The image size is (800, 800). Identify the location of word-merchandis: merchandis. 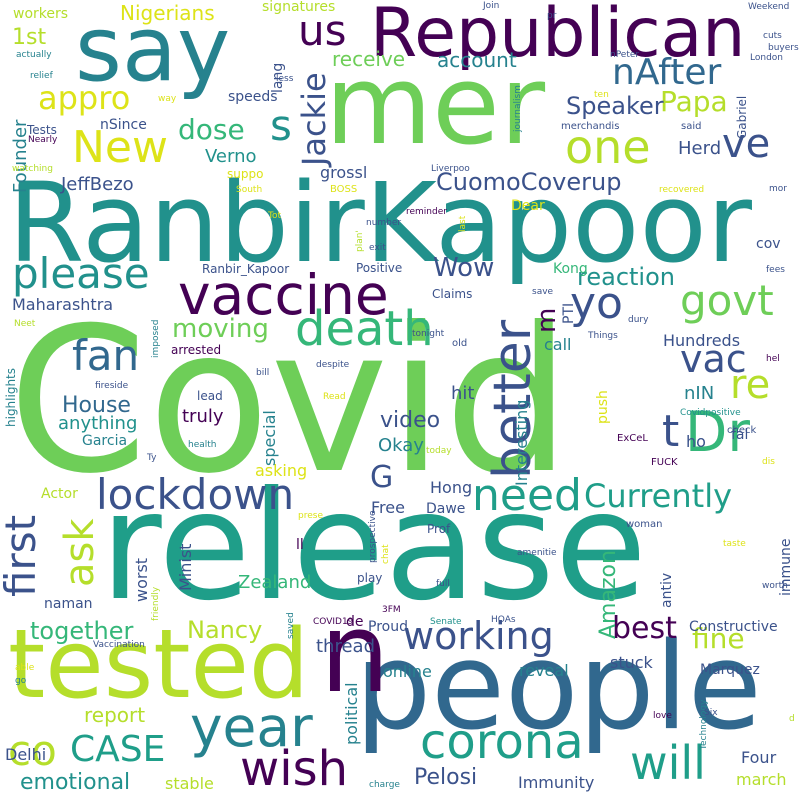
(590, 126).